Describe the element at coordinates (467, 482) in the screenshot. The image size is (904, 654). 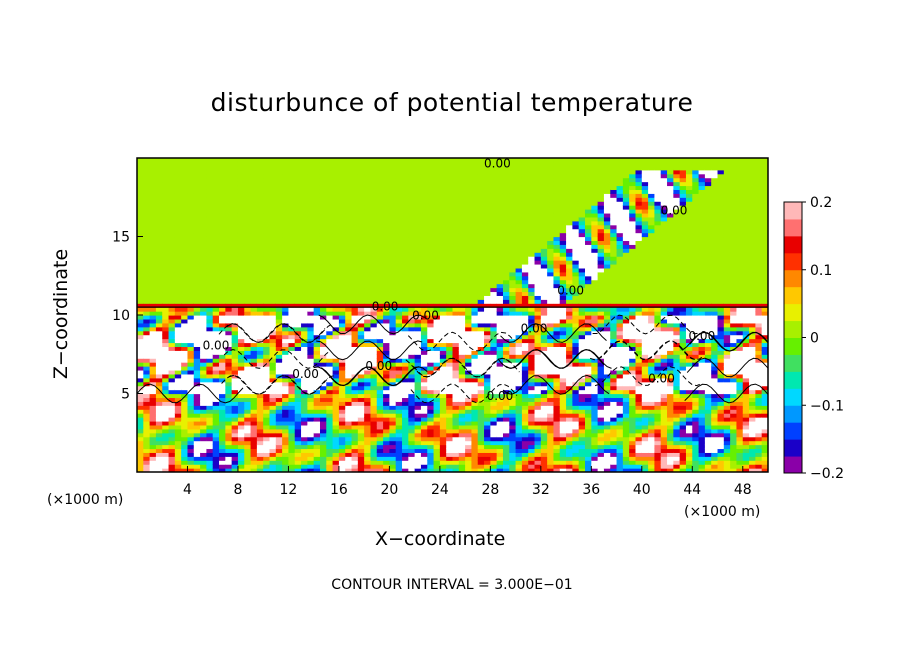
I see `x-axis: 4 8 12 16 20 24 28 32 36 40 44 48` at that location.